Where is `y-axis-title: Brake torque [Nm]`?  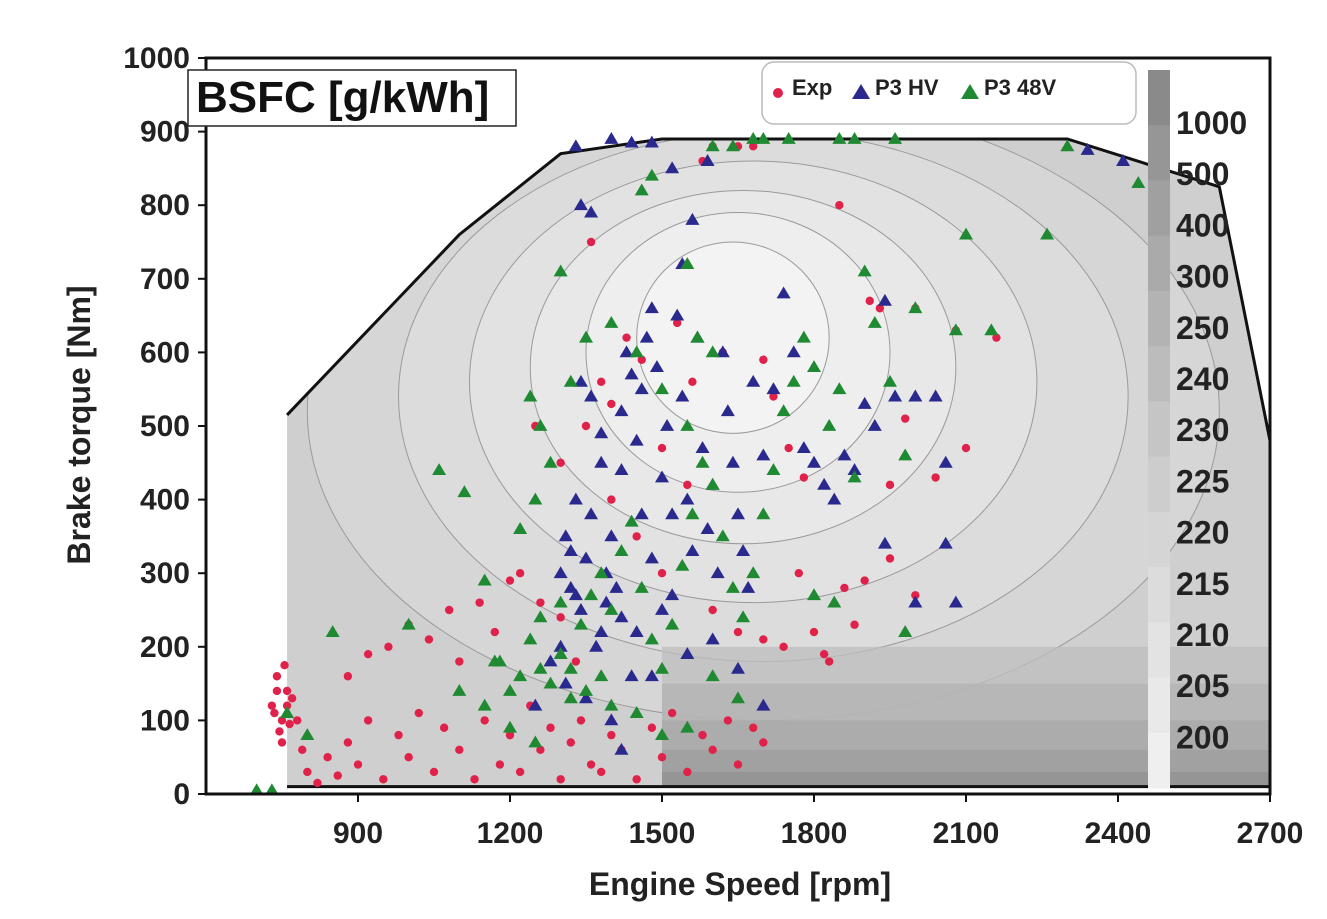 y-axis-title: Brake torque [Nm] is located at coordinates (79, 424).